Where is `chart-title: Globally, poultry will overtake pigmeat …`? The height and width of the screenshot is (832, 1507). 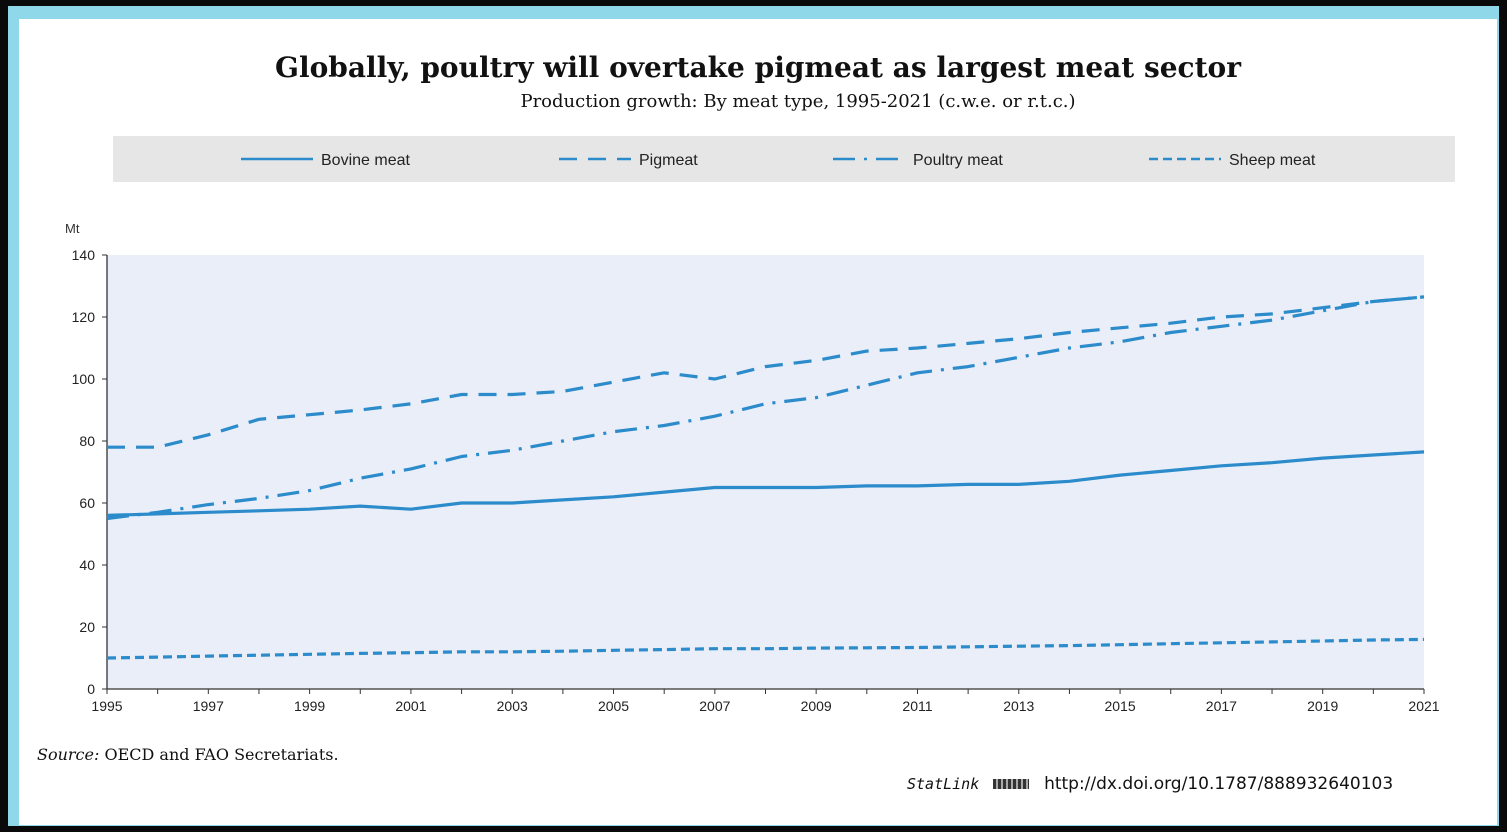 chart-title: Globally, poultry will overtake pigmeat … is located at coordinates (758, 67).